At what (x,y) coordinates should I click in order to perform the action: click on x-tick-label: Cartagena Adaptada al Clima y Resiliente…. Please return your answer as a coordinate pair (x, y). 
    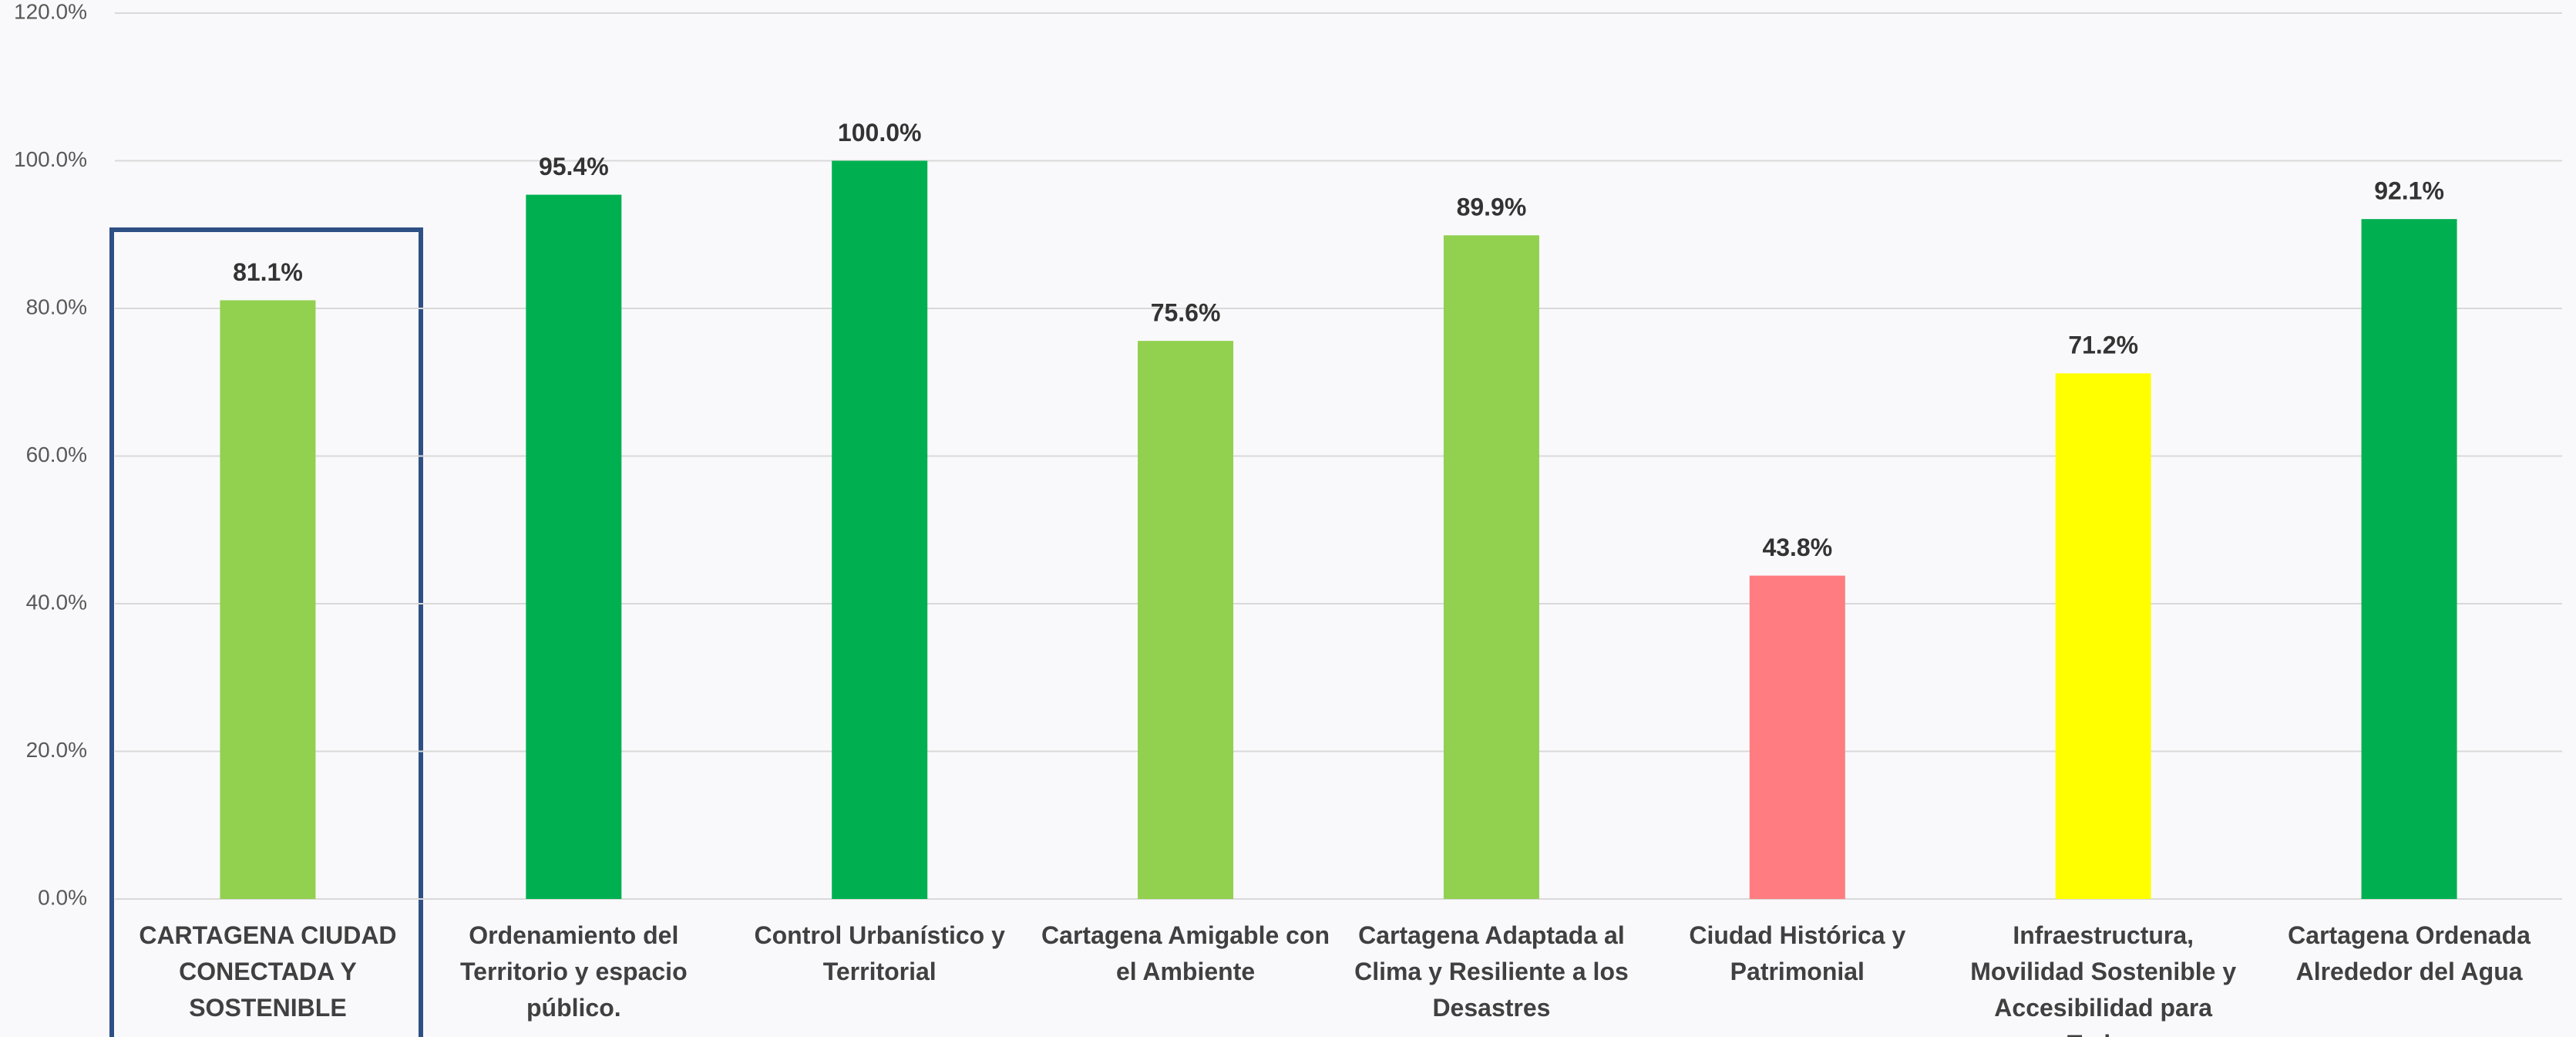
    Looking at the image, I should click on (1491, 971).